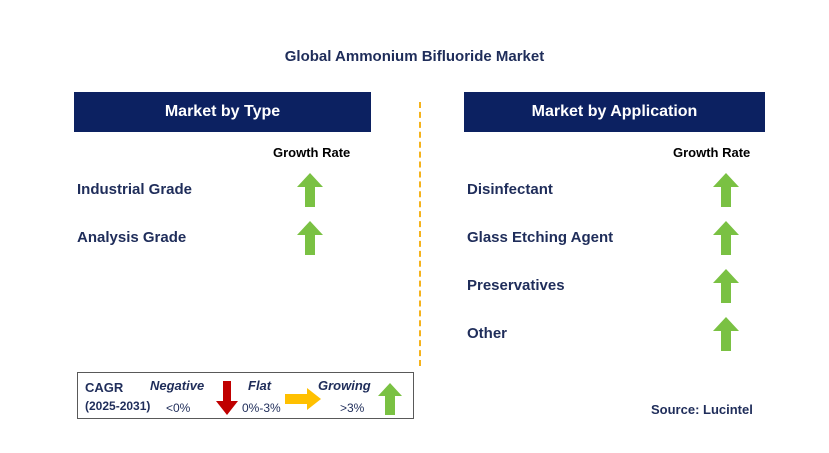 This screenshot has height=453, width=829. Describe the element at coordinates (510, 189) in the screenshot. I see `application-row-label: Disinfectant` at that location.